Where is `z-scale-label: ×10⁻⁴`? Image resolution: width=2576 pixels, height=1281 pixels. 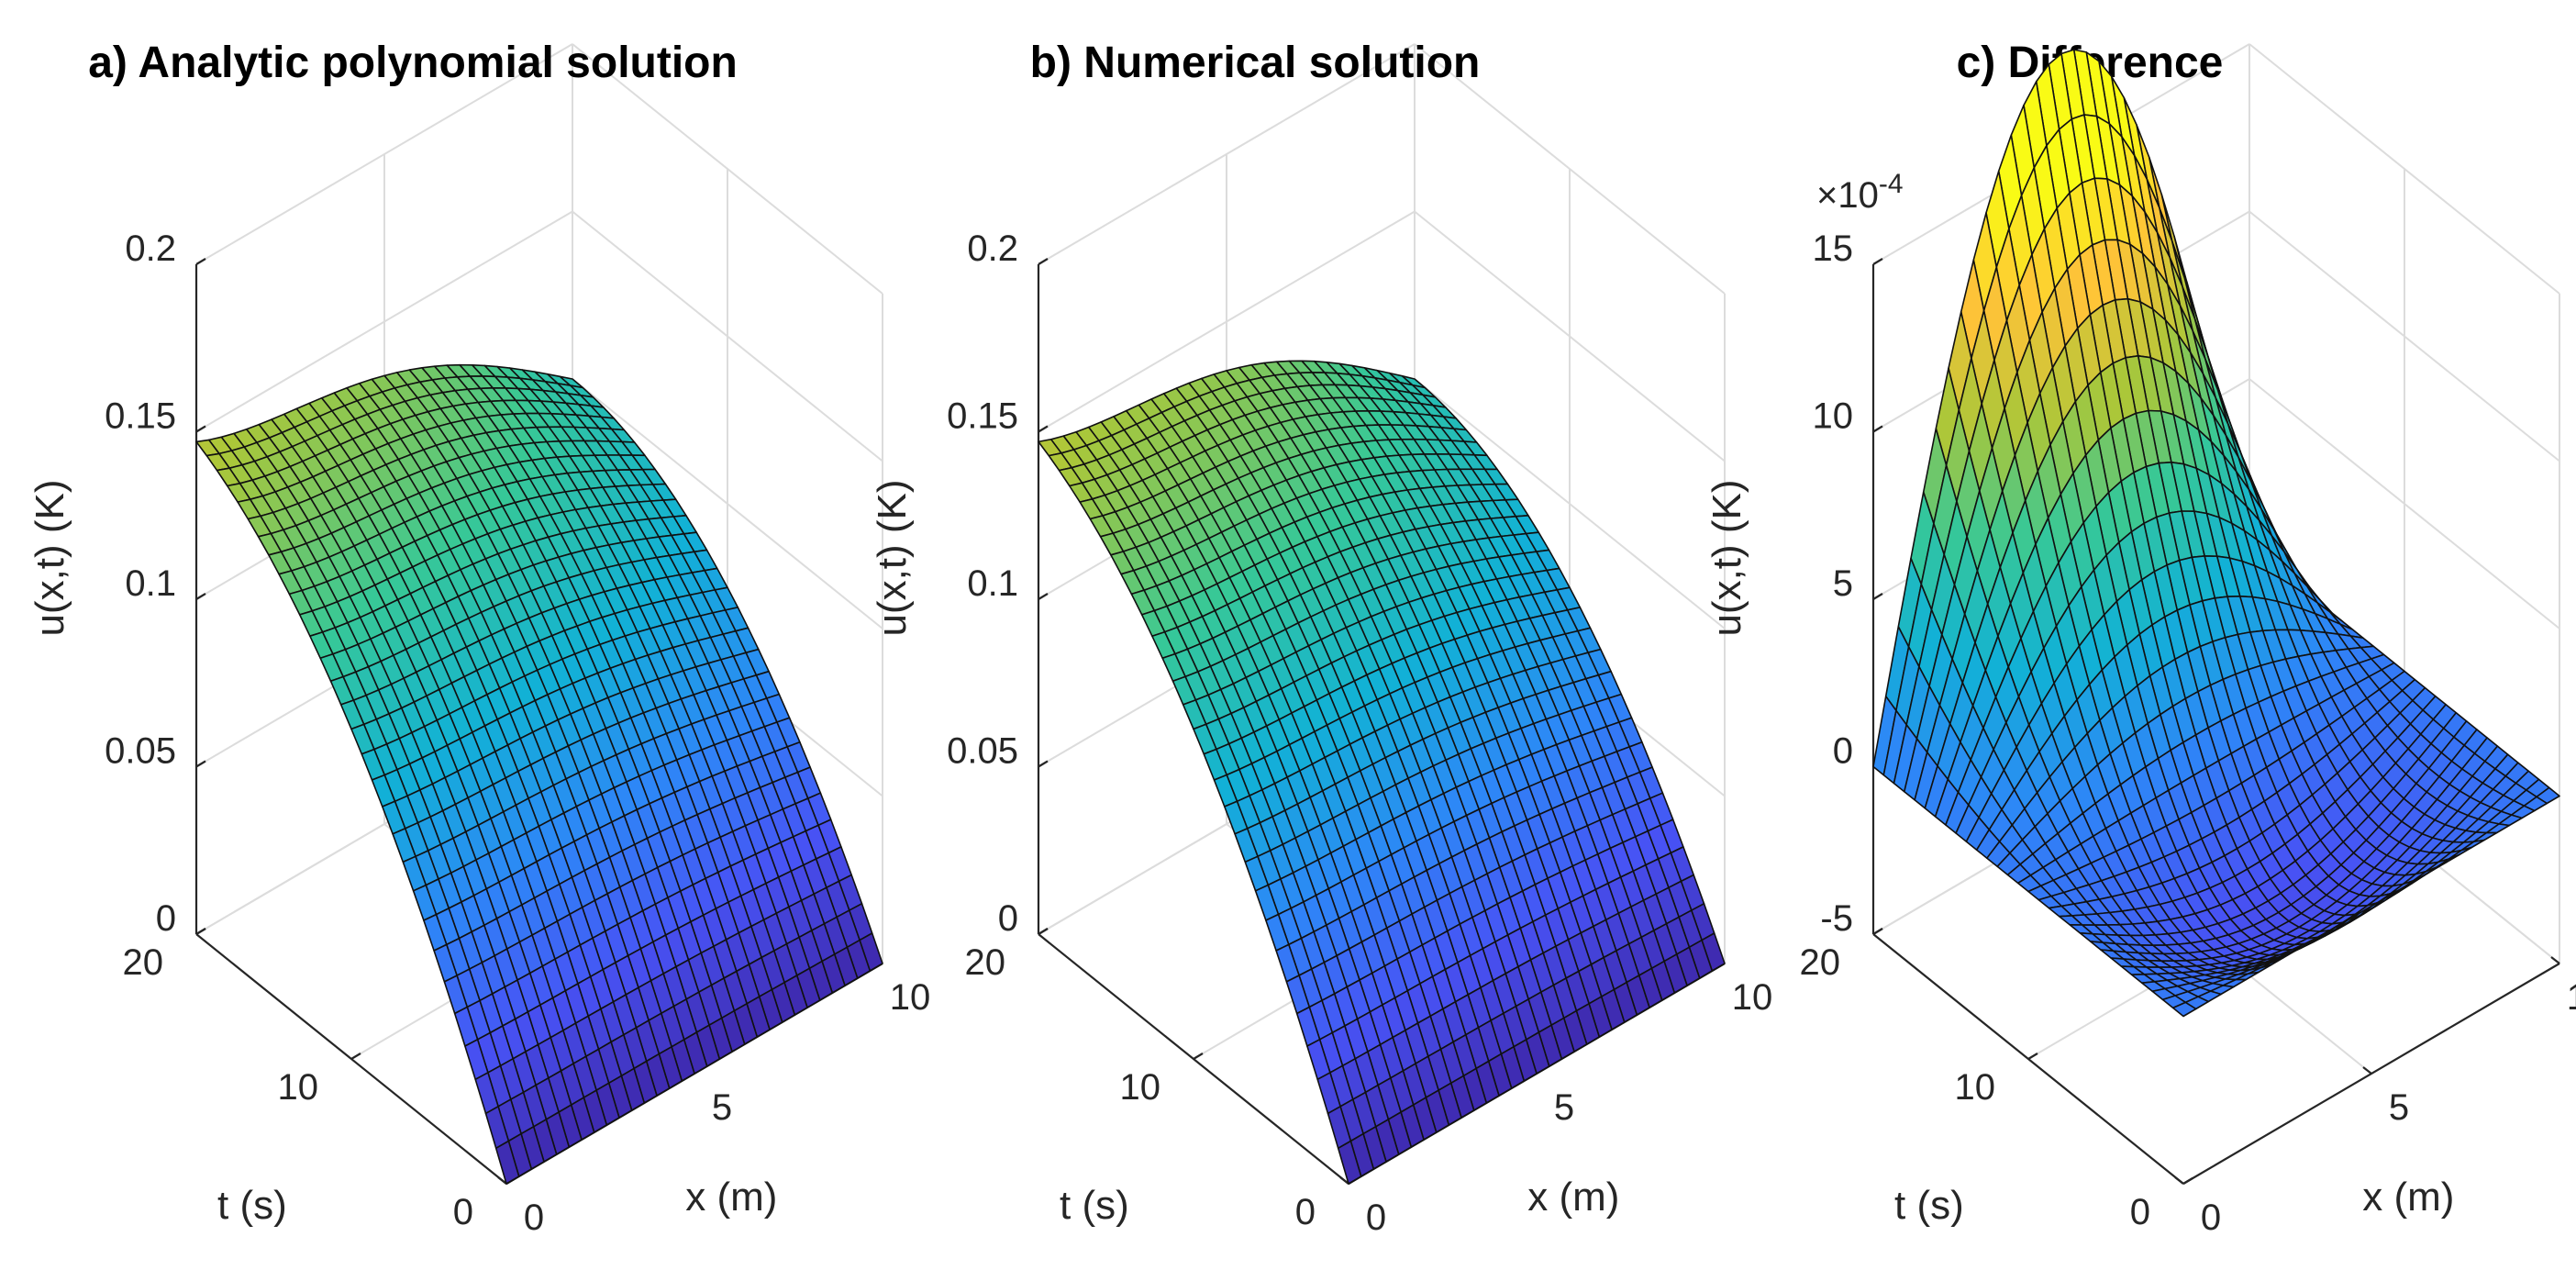 z-scale-label: ×10⁻⁴ is located at coordinates (1860, 193).